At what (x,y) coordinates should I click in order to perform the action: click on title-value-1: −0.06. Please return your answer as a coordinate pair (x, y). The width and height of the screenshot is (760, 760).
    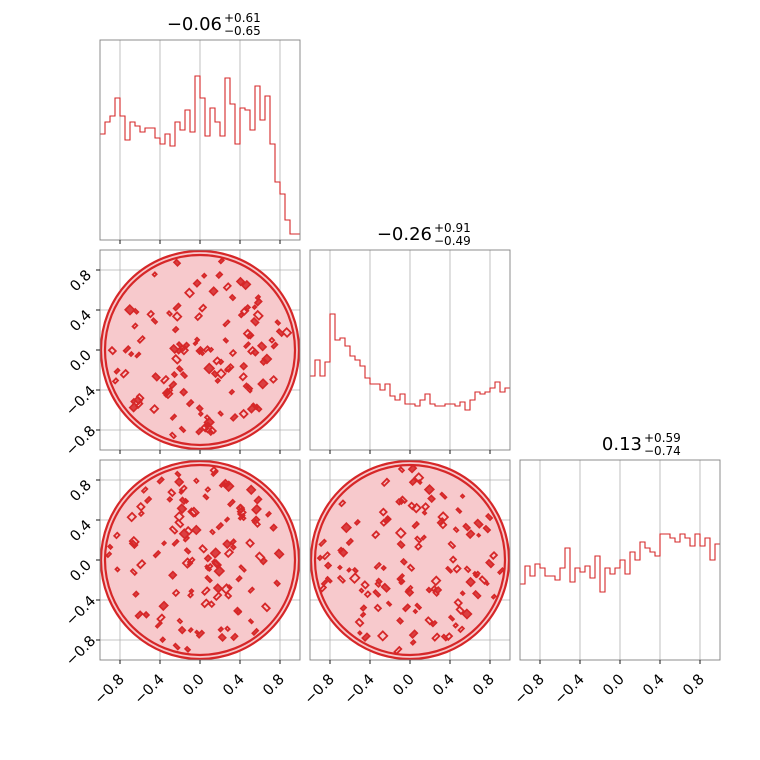
    Looking at the image, I should click on (194, 24).